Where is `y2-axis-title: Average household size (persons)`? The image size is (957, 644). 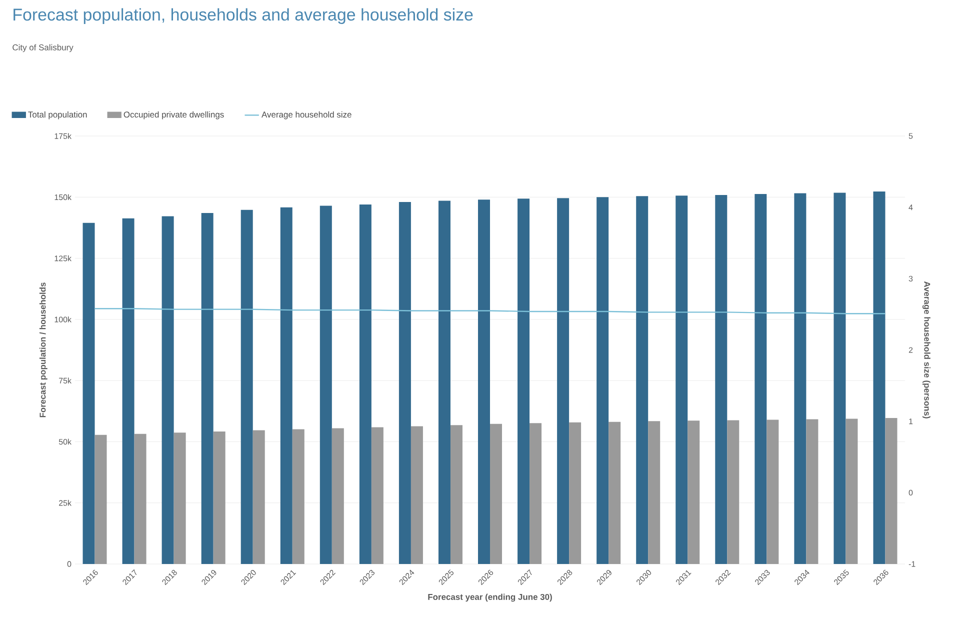 y2-axis-title: Average household size (persons) is located at coordinates (926, 349).